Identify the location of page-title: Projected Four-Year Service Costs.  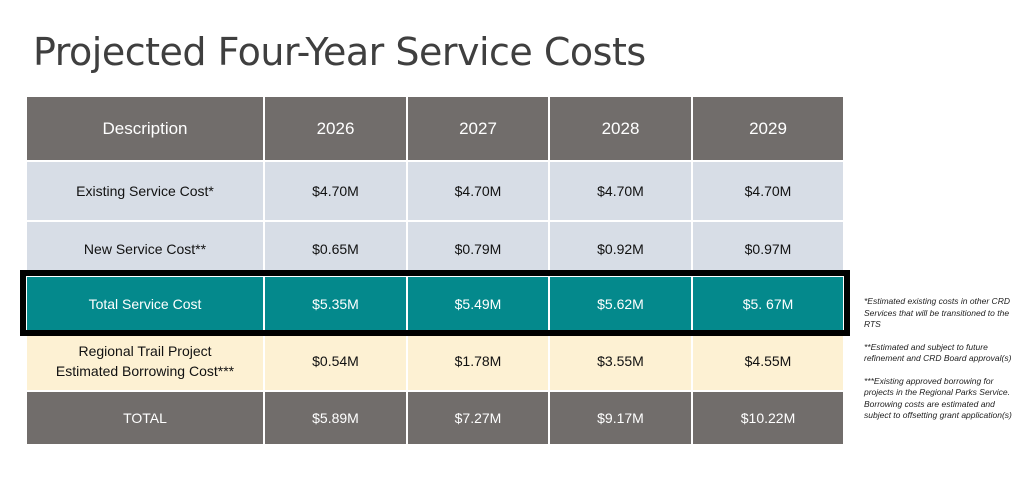
(339, 52).